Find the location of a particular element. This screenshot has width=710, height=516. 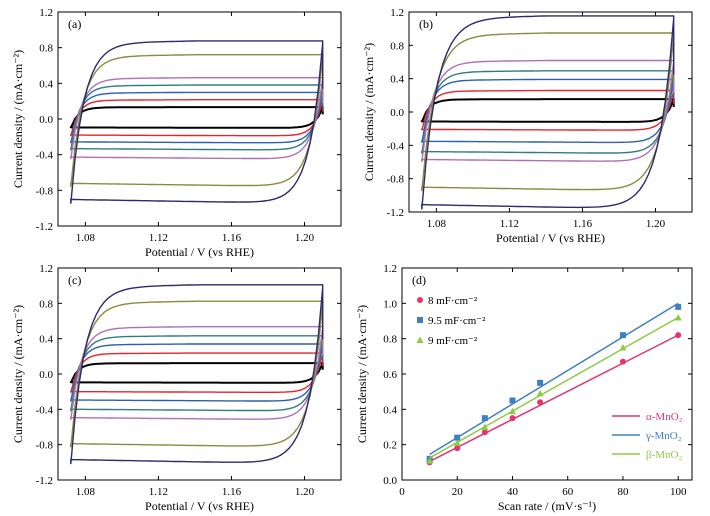

legend-entry: γ-MnO₂ is located at coordinates (663, 436).